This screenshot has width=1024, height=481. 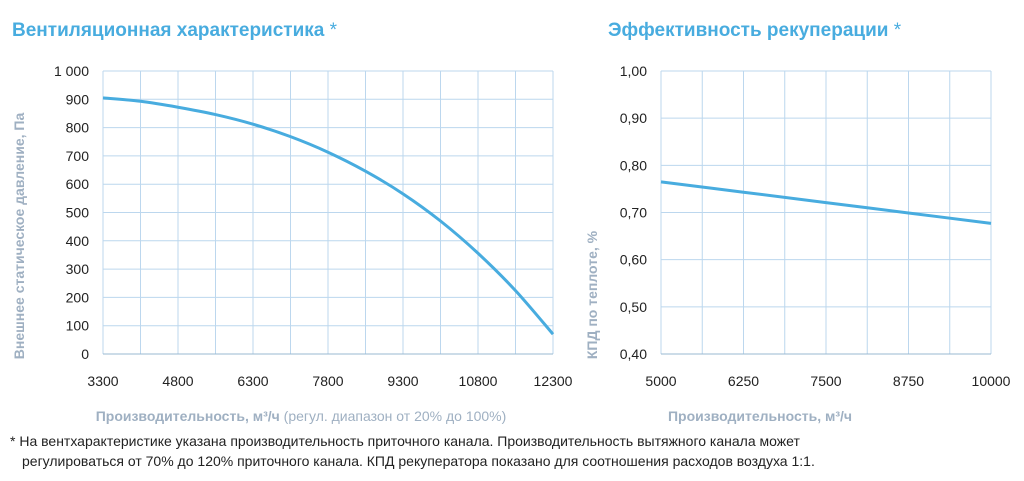 What do you see at coordinates (78, 241) in the screenshot?
I see `left-y-tick-label: 400` at bounding box center [78, 241].